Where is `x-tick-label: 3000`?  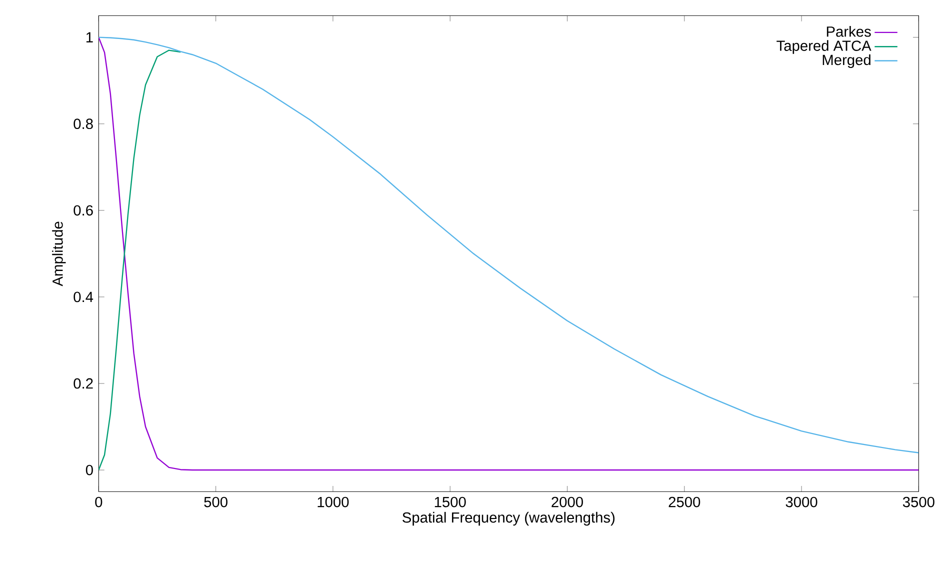
x-tick-label: 3000 is located at coordinates (802, 502).